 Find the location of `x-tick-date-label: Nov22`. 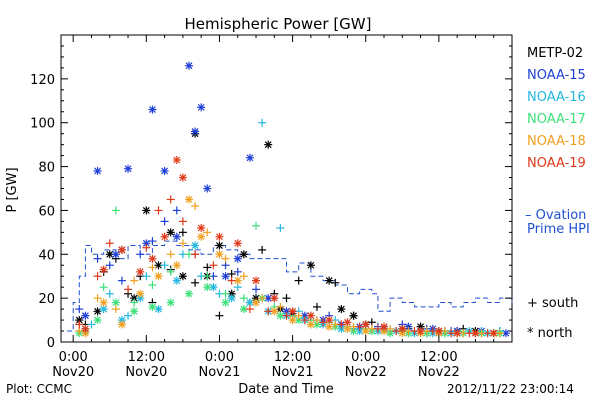

x-tick-date-label: Nov22 is located at coordinates (439, 372).